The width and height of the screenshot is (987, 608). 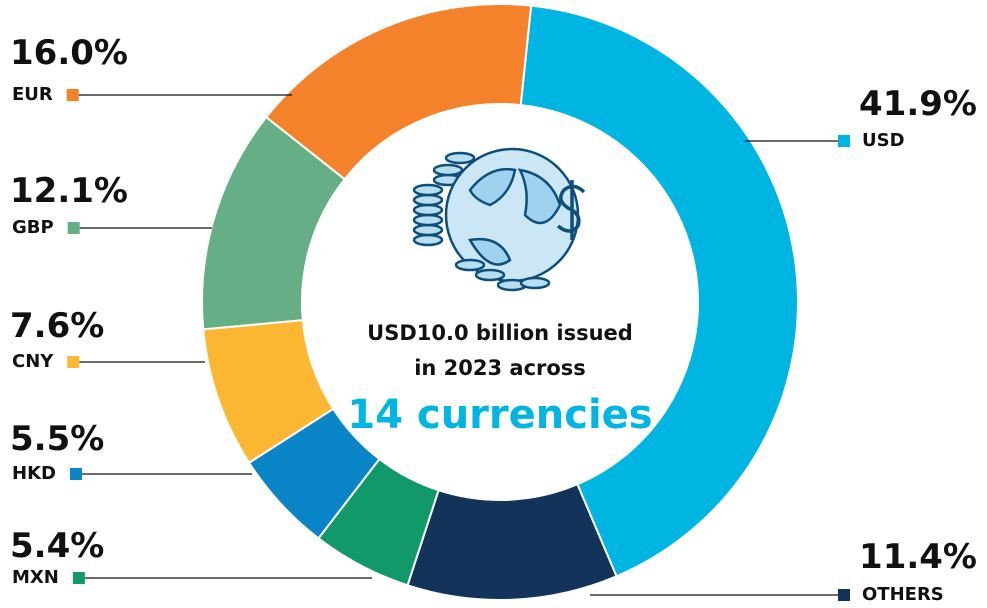 What do you see at coordinates (903, 594) in the screenshot?
I see `category-label: OTHERS` at bounding box center [903, 594].